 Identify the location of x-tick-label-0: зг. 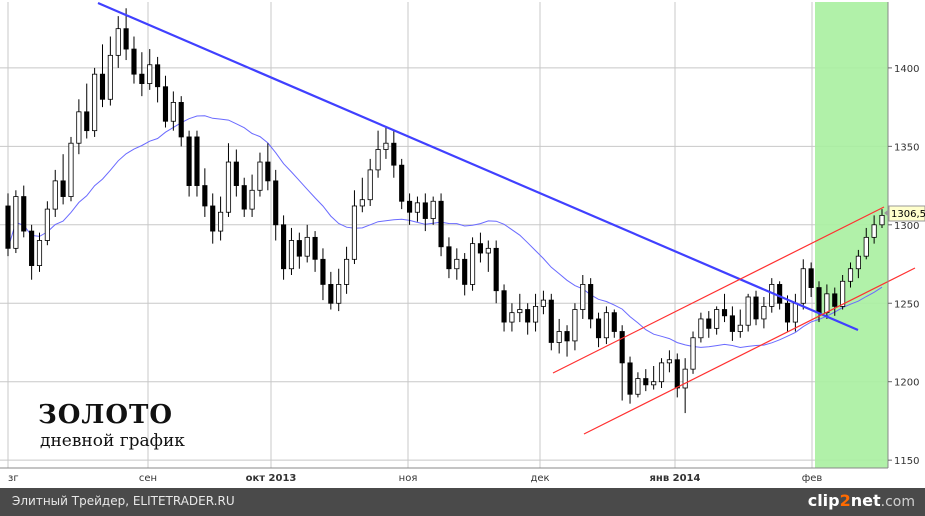
(13, 478).